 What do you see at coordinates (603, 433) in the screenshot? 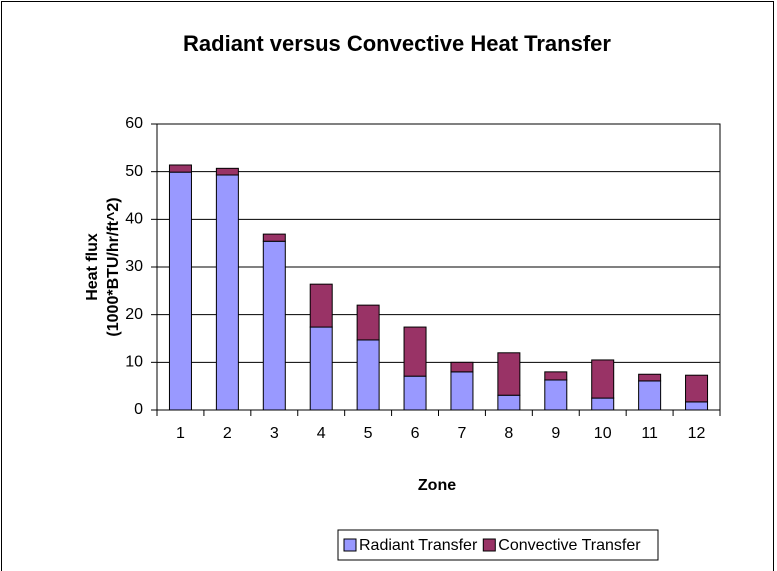
I see `x-tick-label: 10` at bounding box center [603, 433].